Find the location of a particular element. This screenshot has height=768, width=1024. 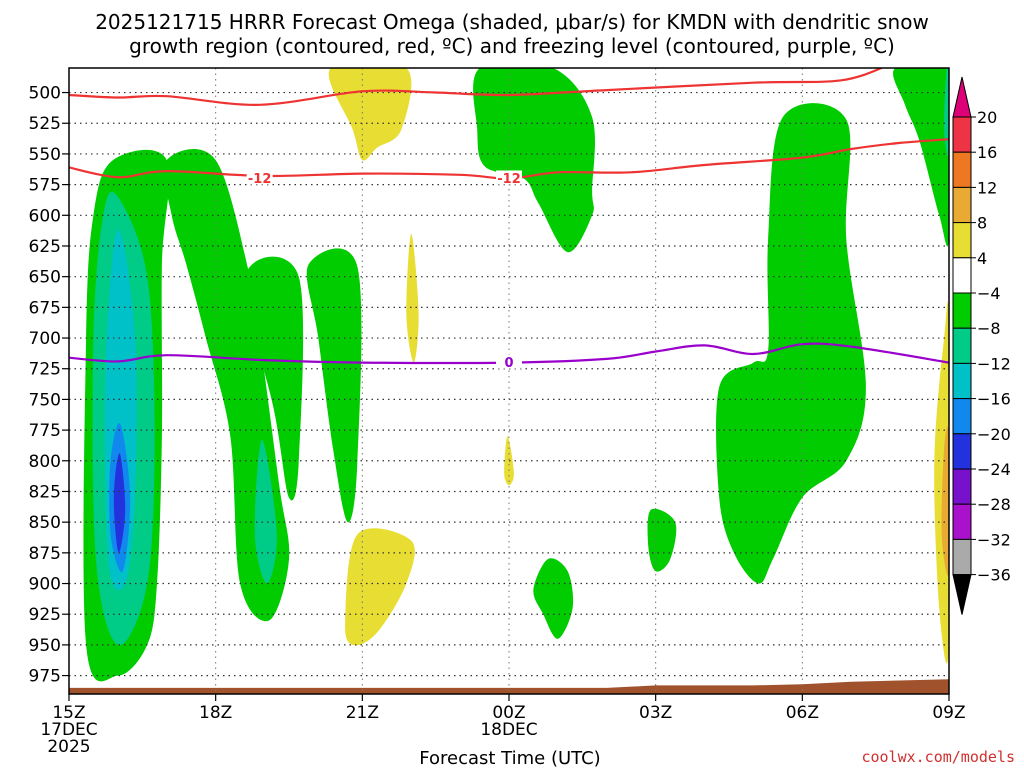

shaded-green-top-09z is located at coordinates (921, 157).